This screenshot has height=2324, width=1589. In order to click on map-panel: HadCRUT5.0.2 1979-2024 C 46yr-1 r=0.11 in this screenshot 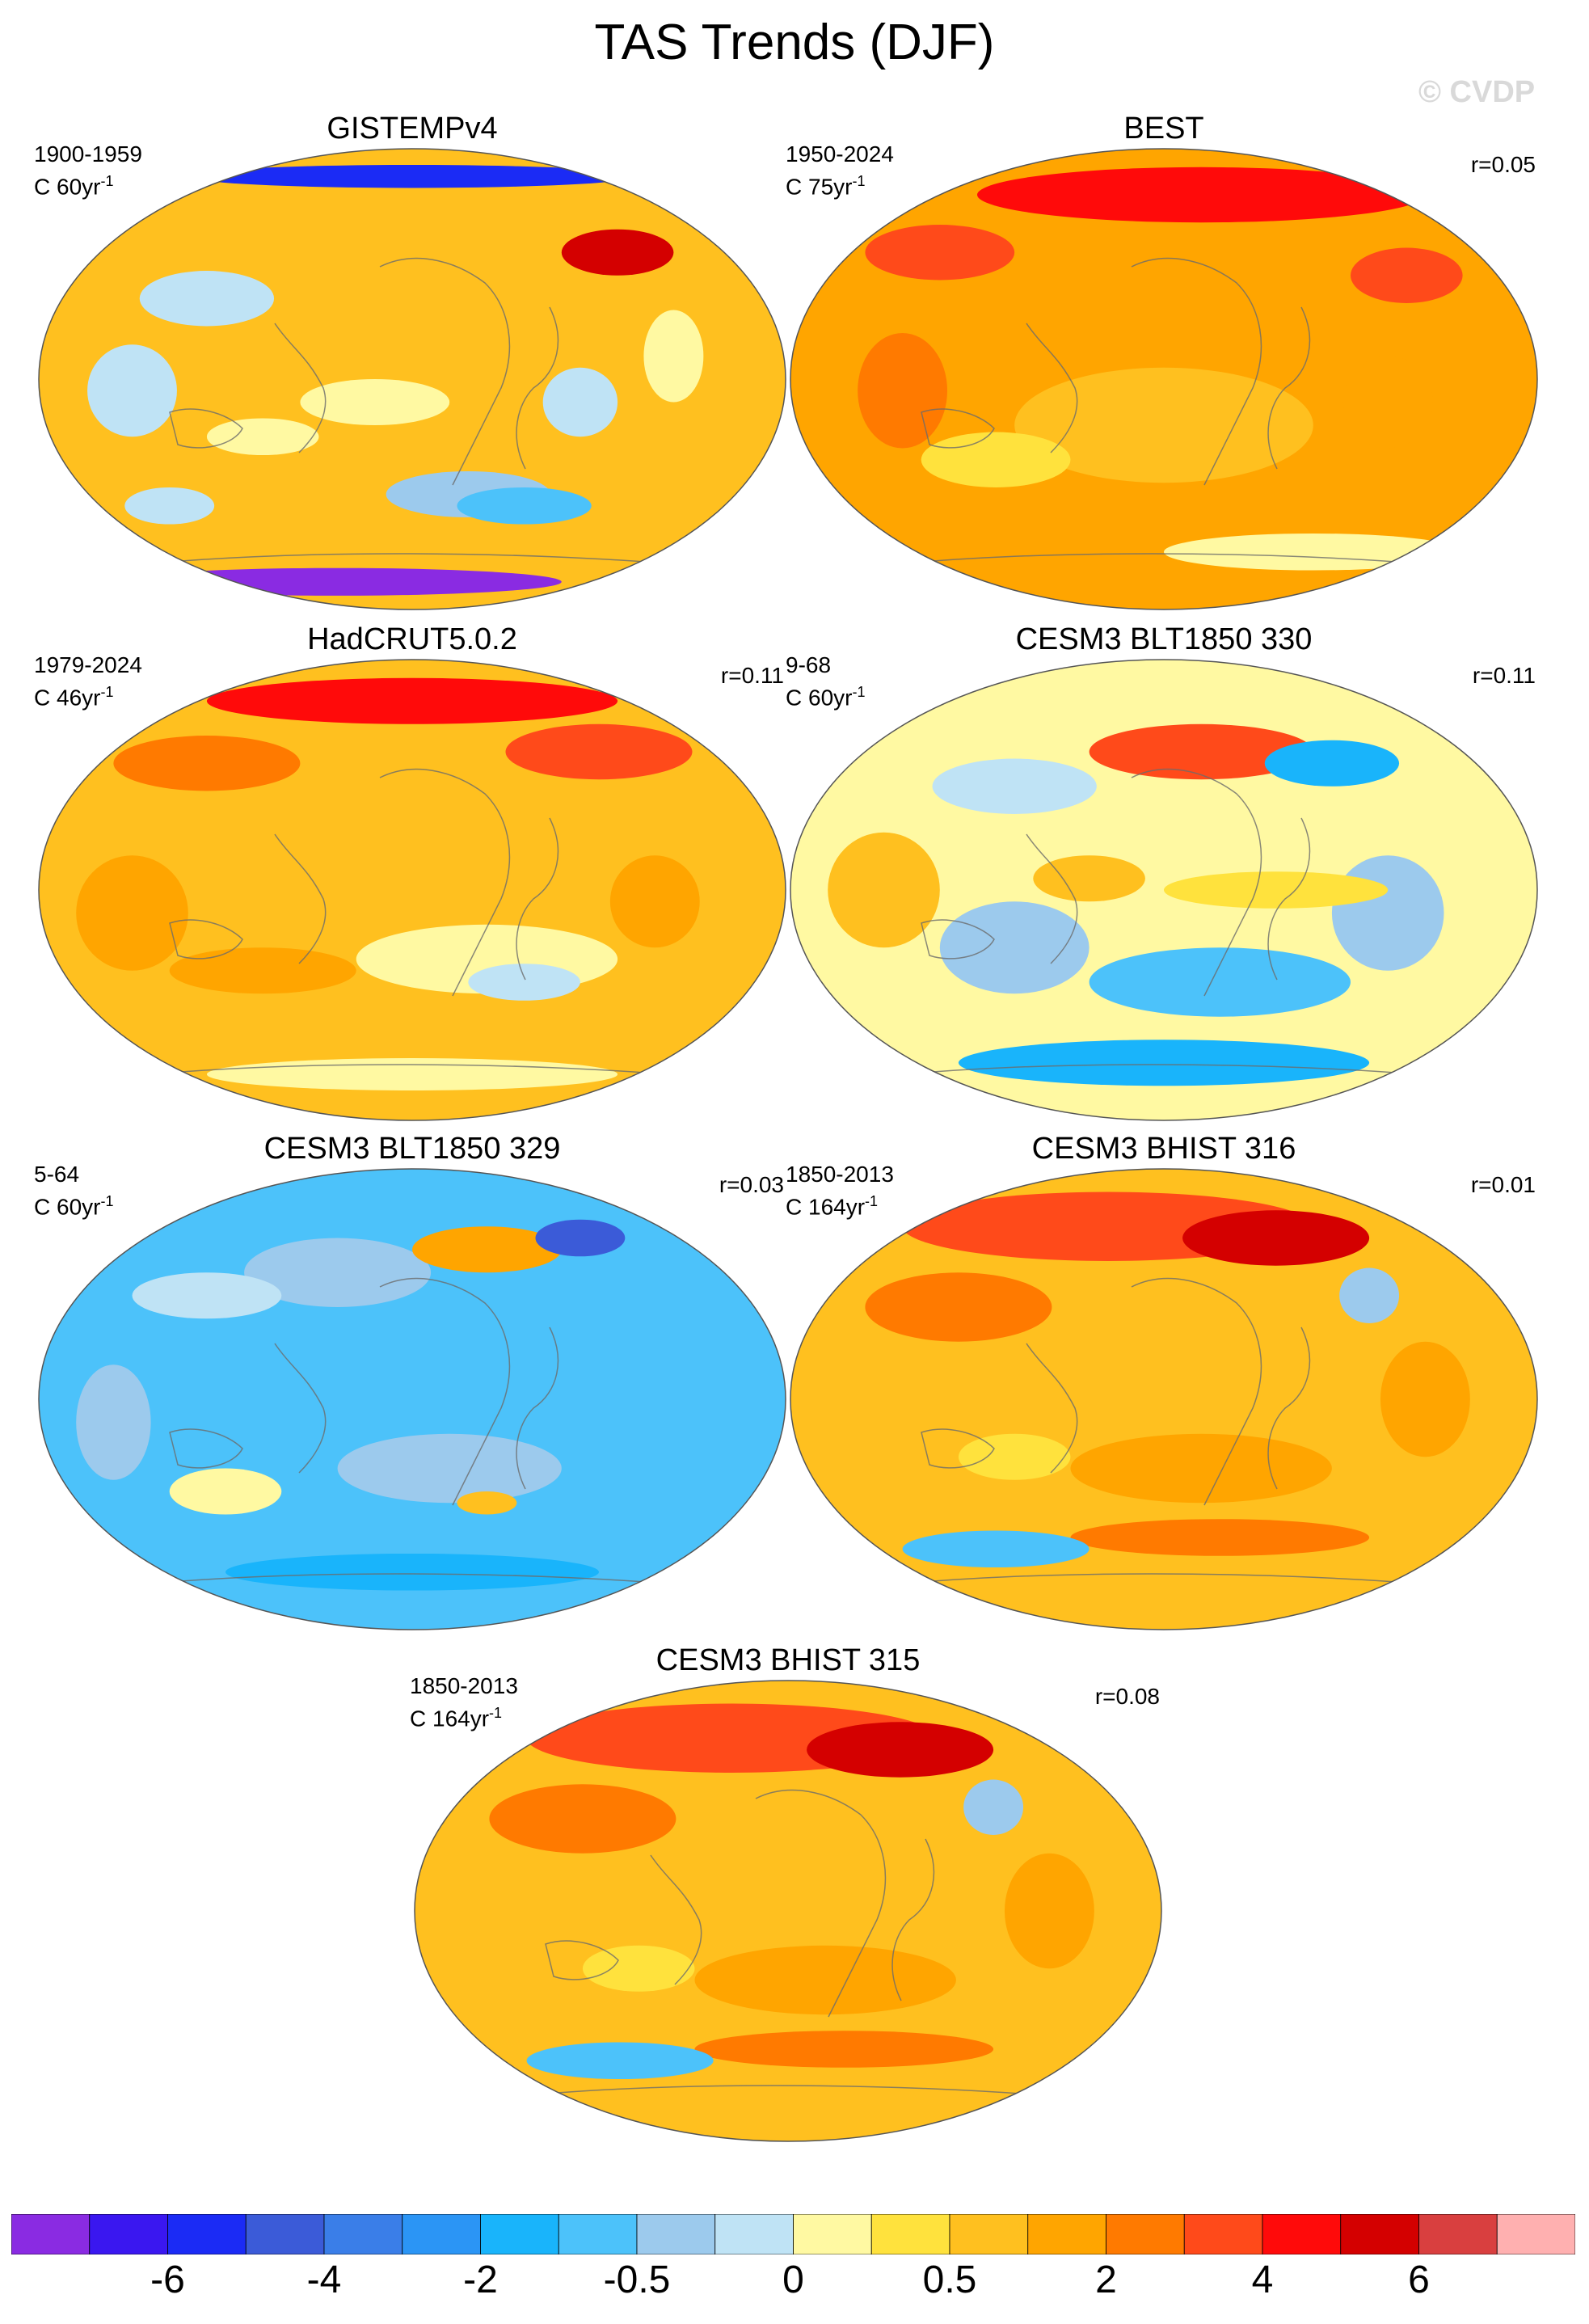, I will do `click(412, 873)`.